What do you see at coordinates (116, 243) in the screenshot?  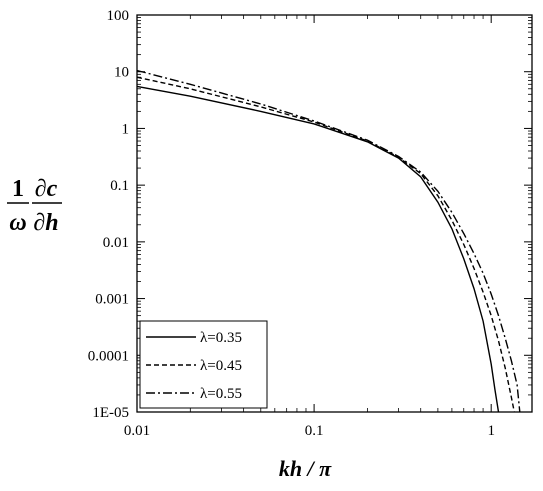 I see `y-tick-label: 0.01` at bounding box center [116, 243].